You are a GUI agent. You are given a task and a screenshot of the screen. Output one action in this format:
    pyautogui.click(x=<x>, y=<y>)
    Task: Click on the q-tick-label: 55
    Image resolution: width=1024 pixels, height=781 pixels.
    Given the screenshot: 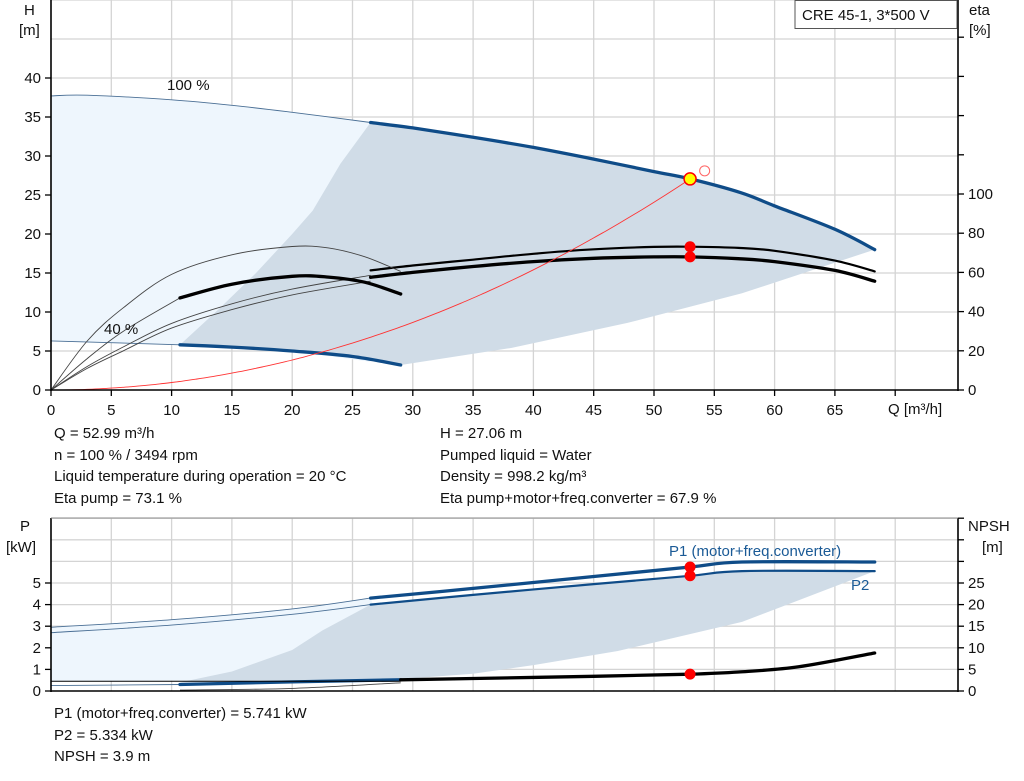 What is the action you would take?
    pyautogui.click(x=714, y=410)
    